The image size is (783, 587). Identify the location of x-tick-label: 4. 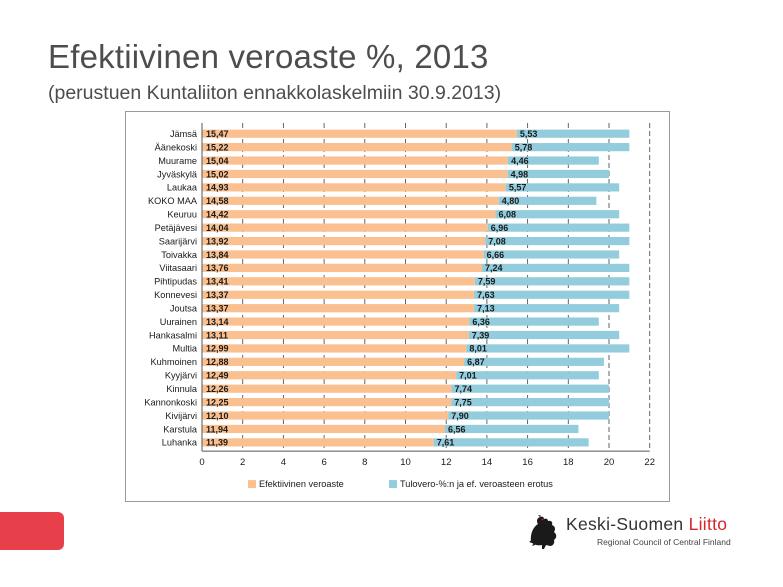
(283, 462).